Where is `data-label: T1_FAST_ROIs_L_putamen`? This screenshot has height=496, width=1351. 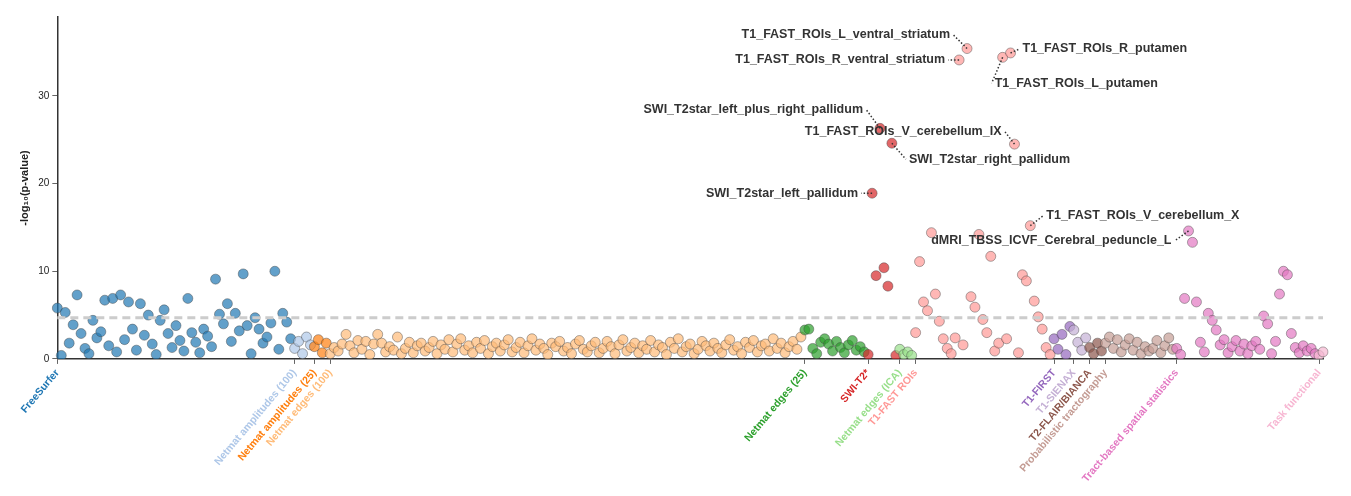 data-label: T1_FAST_ROIs_L_putamen is located at coordinates (1076, 82).